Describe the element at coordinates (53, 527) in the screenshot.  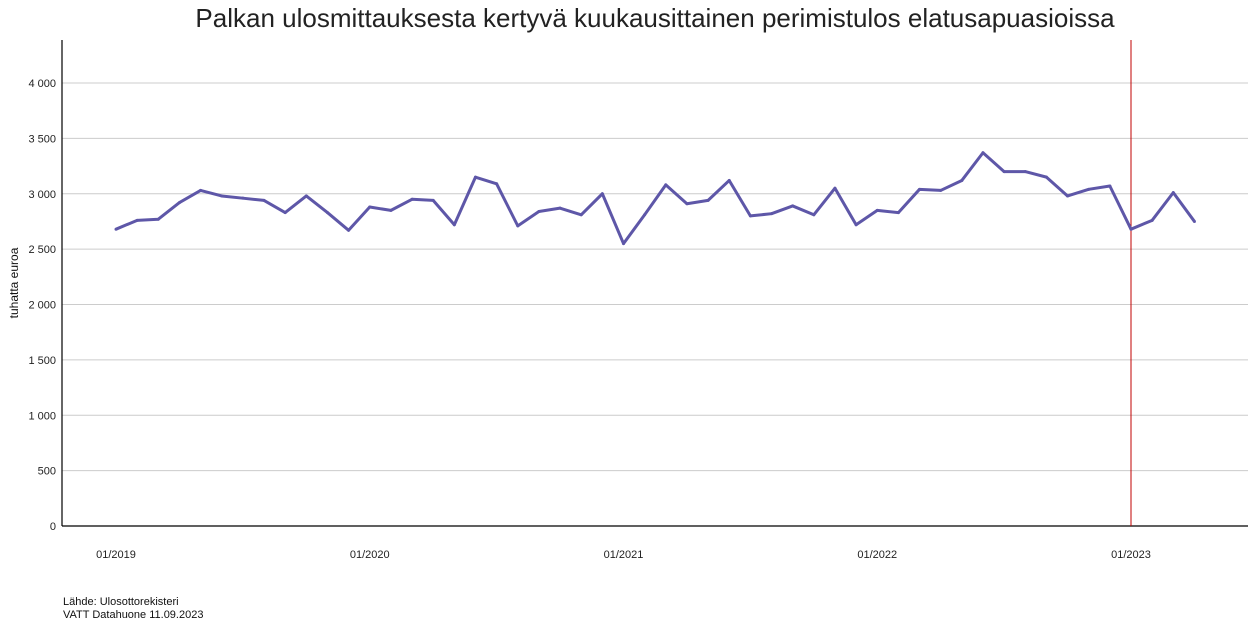
I see `y-tick-label: 0` at that location.